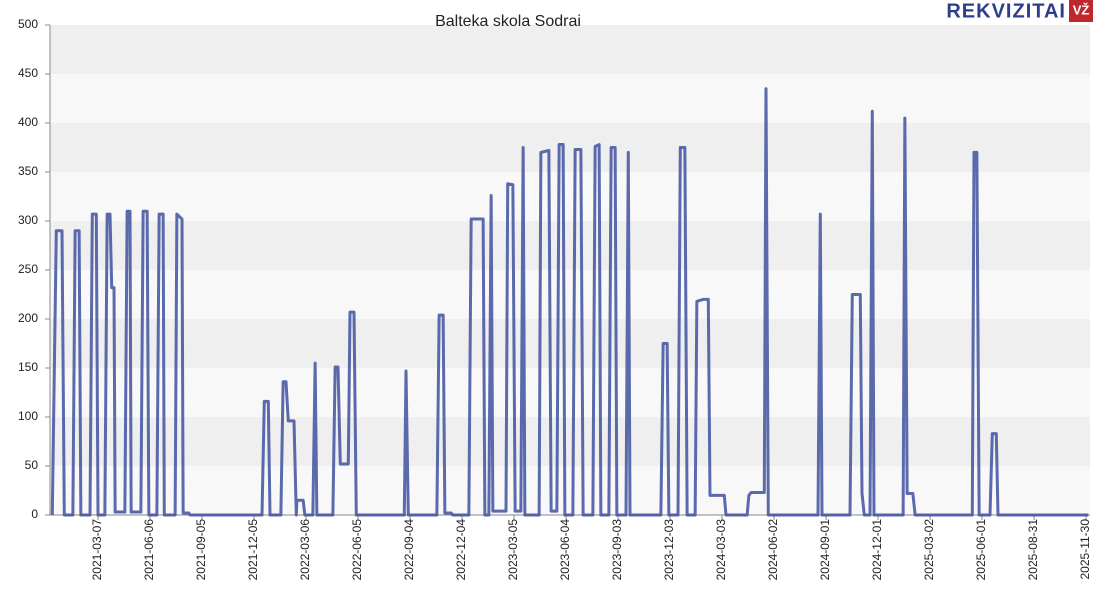 The width and height of the screenshot is (1100, 590). Describe the element at coordinates (513, 550) in the screenshot. I see `x-tick-label: 2023-03-05` at that location.